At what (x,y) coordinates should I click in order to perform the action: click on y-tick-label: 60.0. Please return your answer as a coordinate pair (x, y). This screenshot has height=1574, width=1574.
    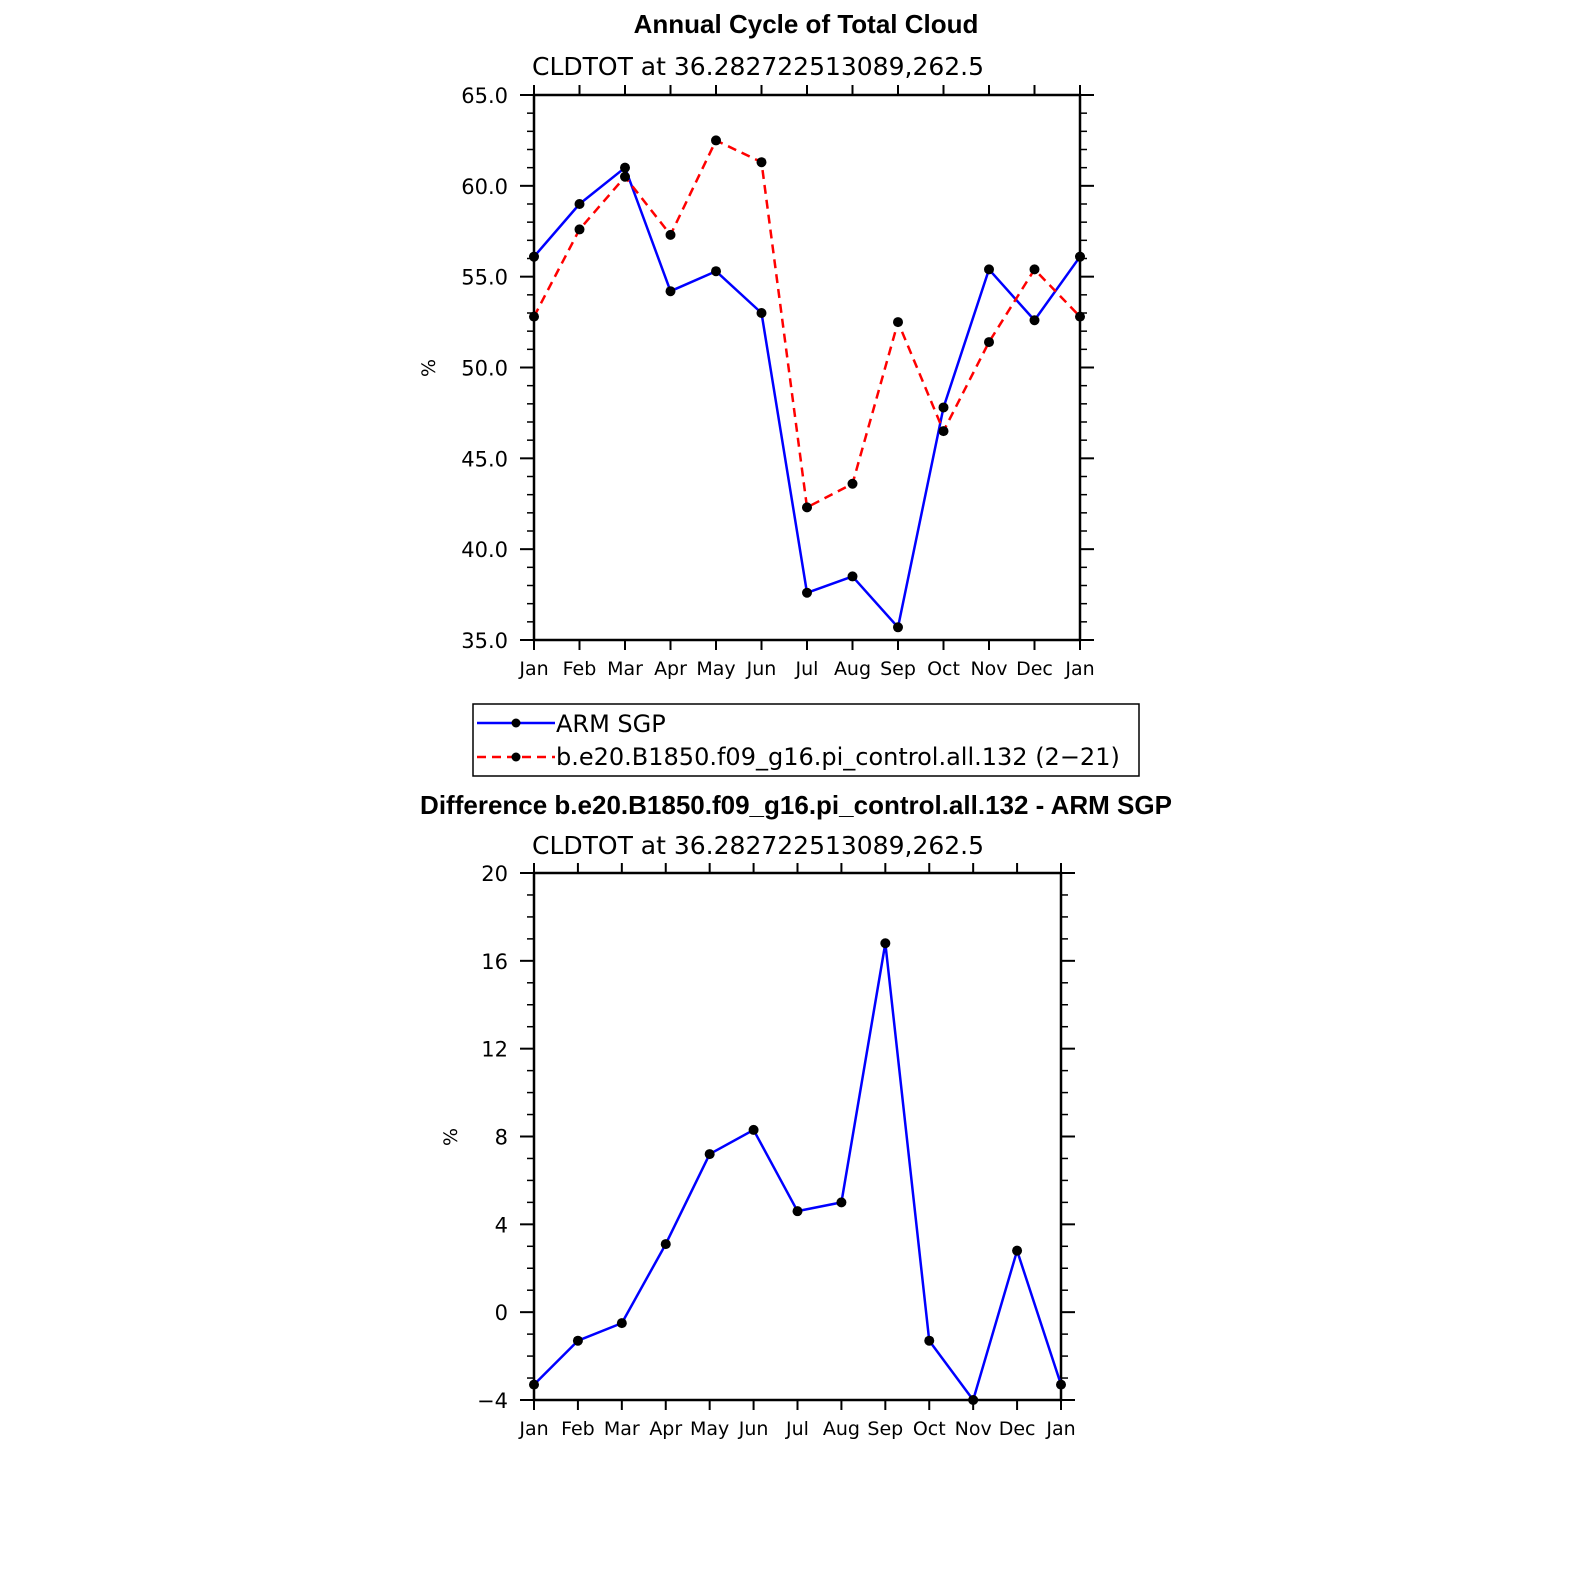
    Looking at the image, I should click on (484, 187).